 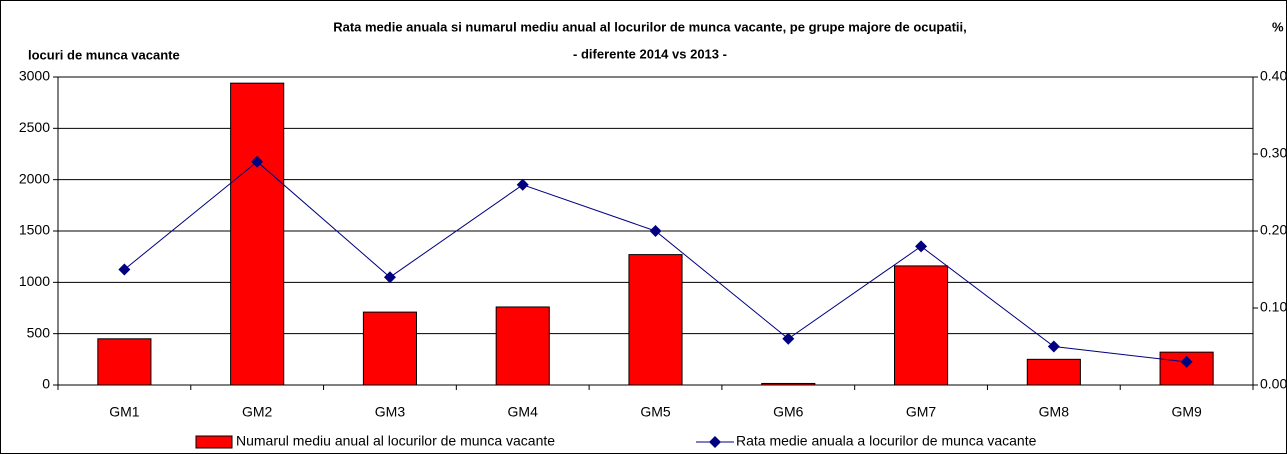 What do you see at coordinates (34, 127) in the screenshot?
I see `y-tick-label: 2500` at bounding box center [34, 127].